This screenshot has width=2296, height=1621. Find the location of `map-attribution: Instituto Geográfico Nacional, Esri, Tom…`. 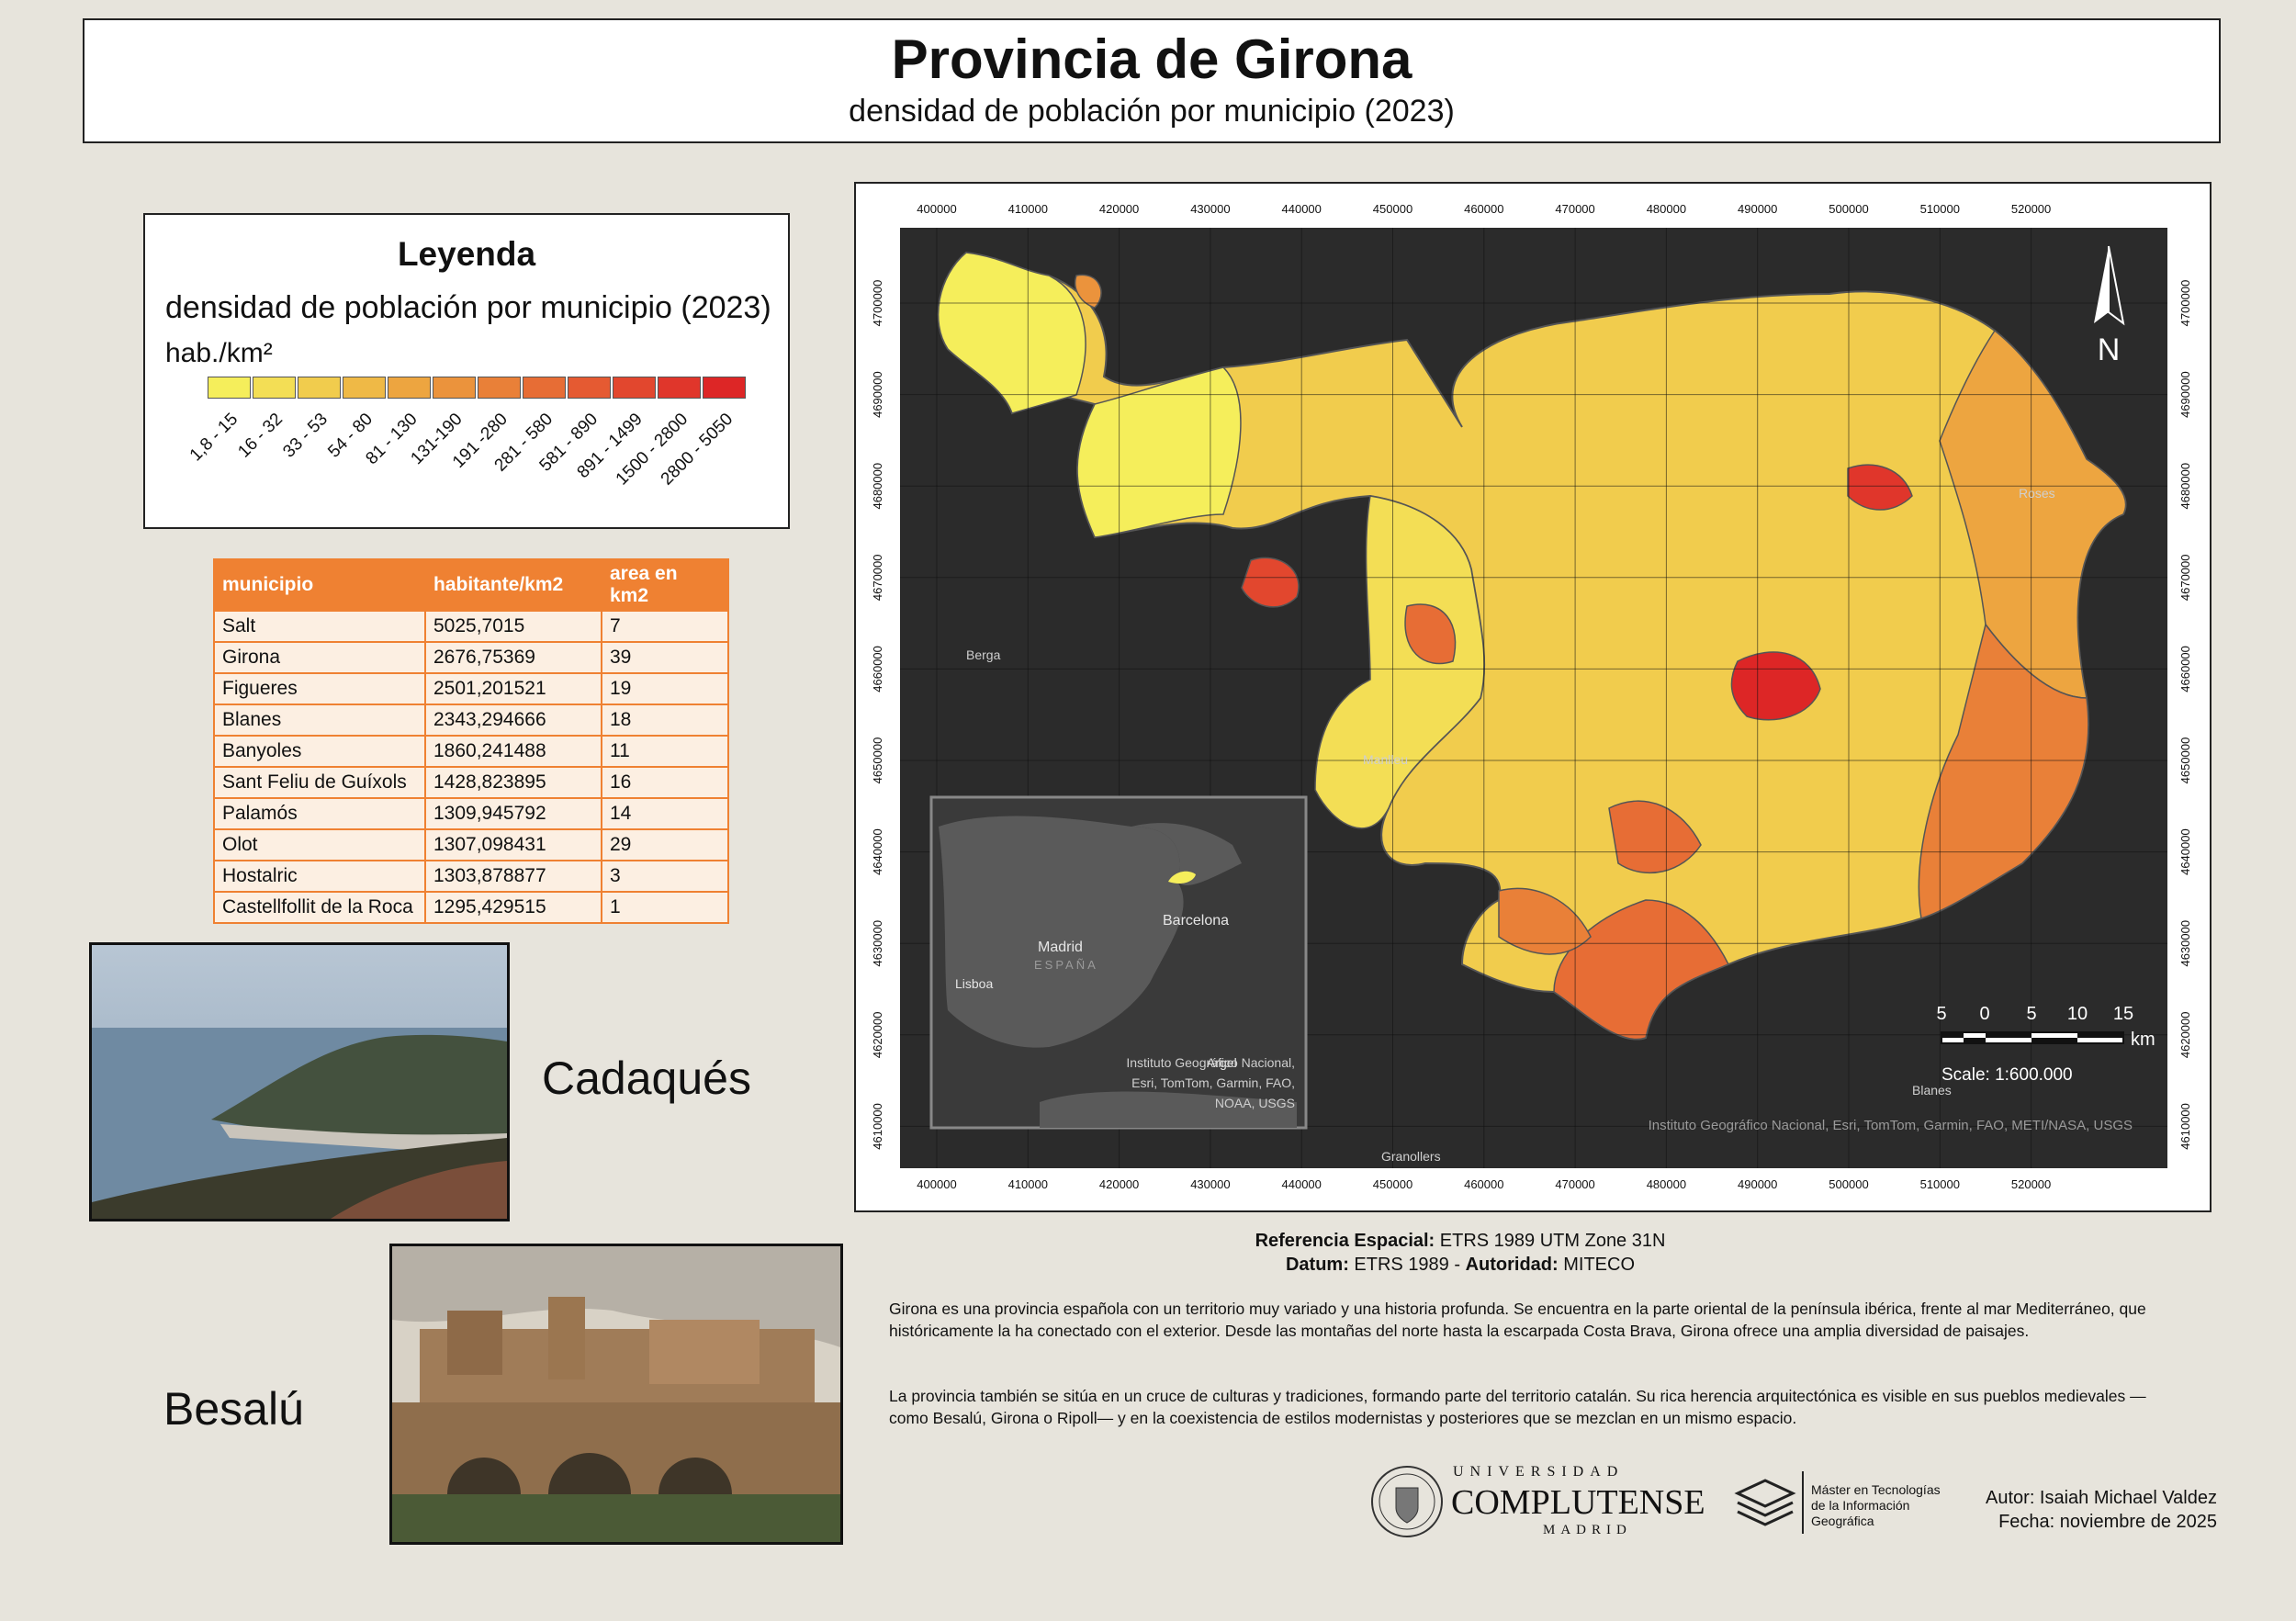

map-attribution: Instituto Geográfico Nacional, Esri, Tom… is located at coordinates (1891, 1125).